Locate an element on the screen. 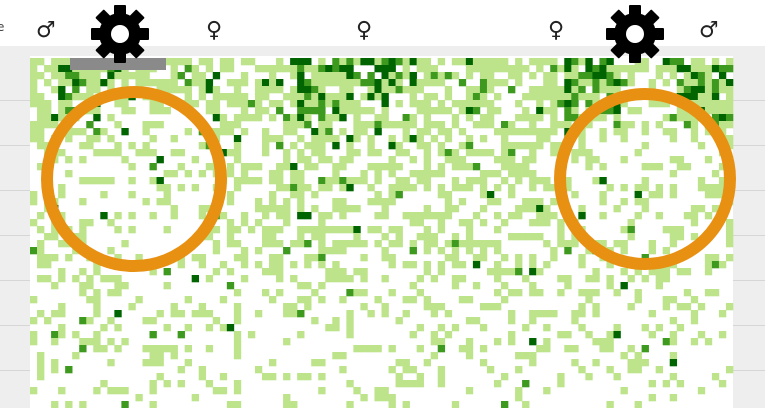  female-symbol-2: ♀ is located at coordinates (364, 30).